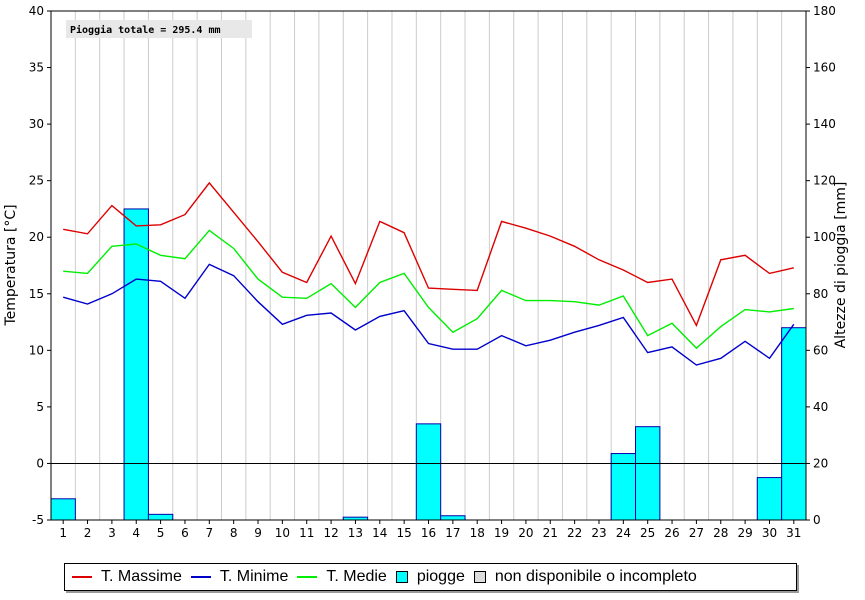 Image resolution: width=865 pixels, height=600 pixels. Describe the element at coordinates (574, 533) in the screenshot. I see `x-tick-label: 22` at that location.